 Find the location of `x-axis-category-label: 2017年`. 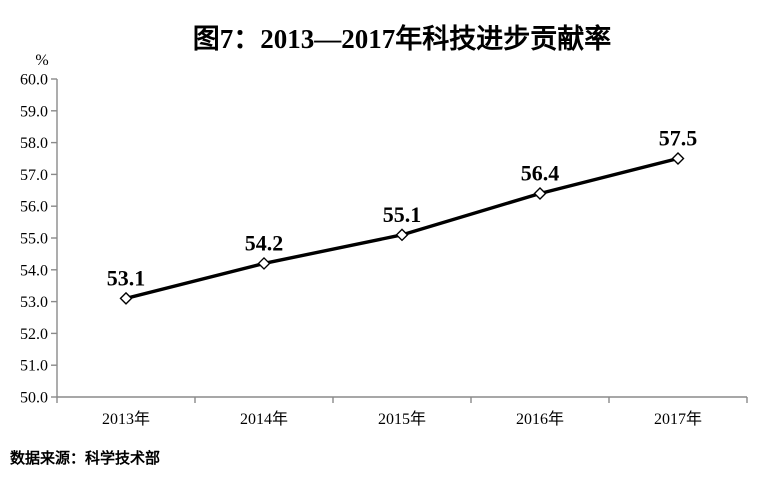

x-axis-category-label: 2017年 is located at coordinates (678, 419).